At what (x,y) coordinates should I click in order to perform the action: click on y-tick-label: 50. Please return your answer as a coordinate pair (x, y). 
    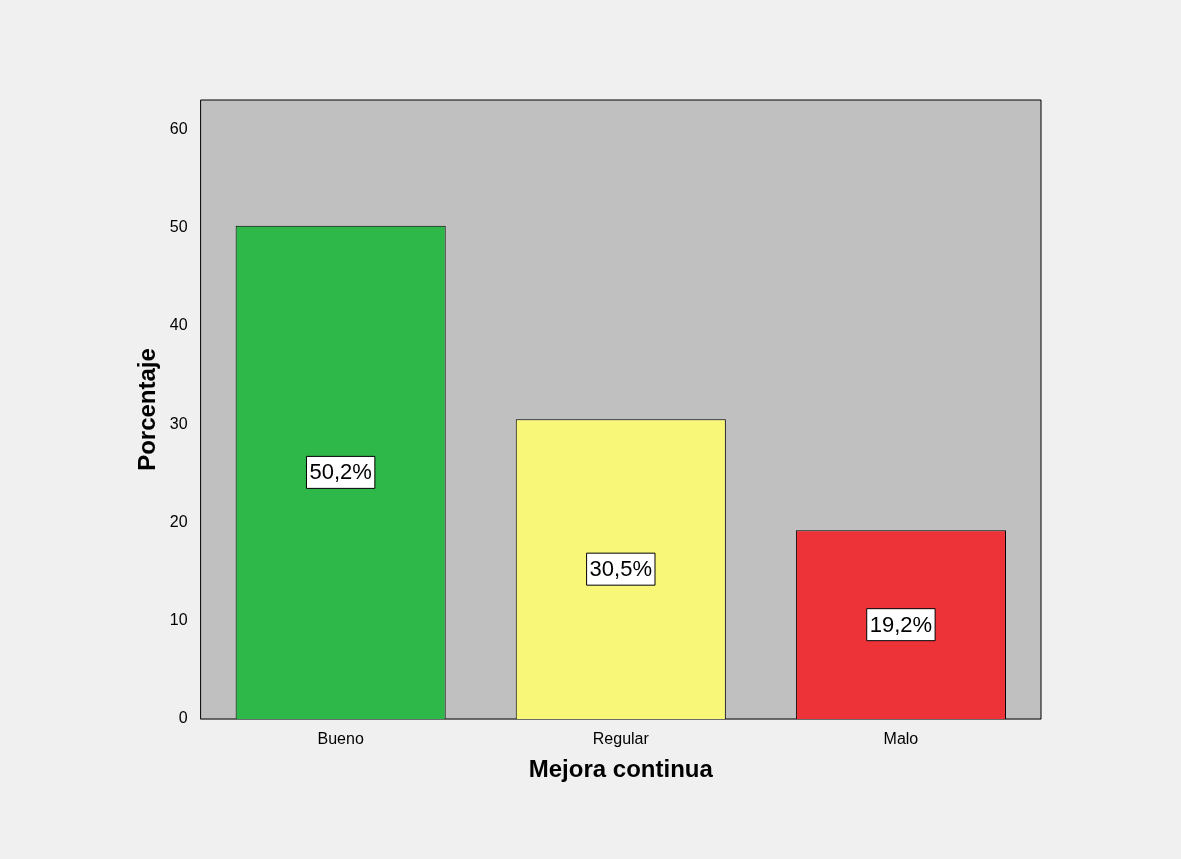
    Looking at the image, I should click on (178, 227).